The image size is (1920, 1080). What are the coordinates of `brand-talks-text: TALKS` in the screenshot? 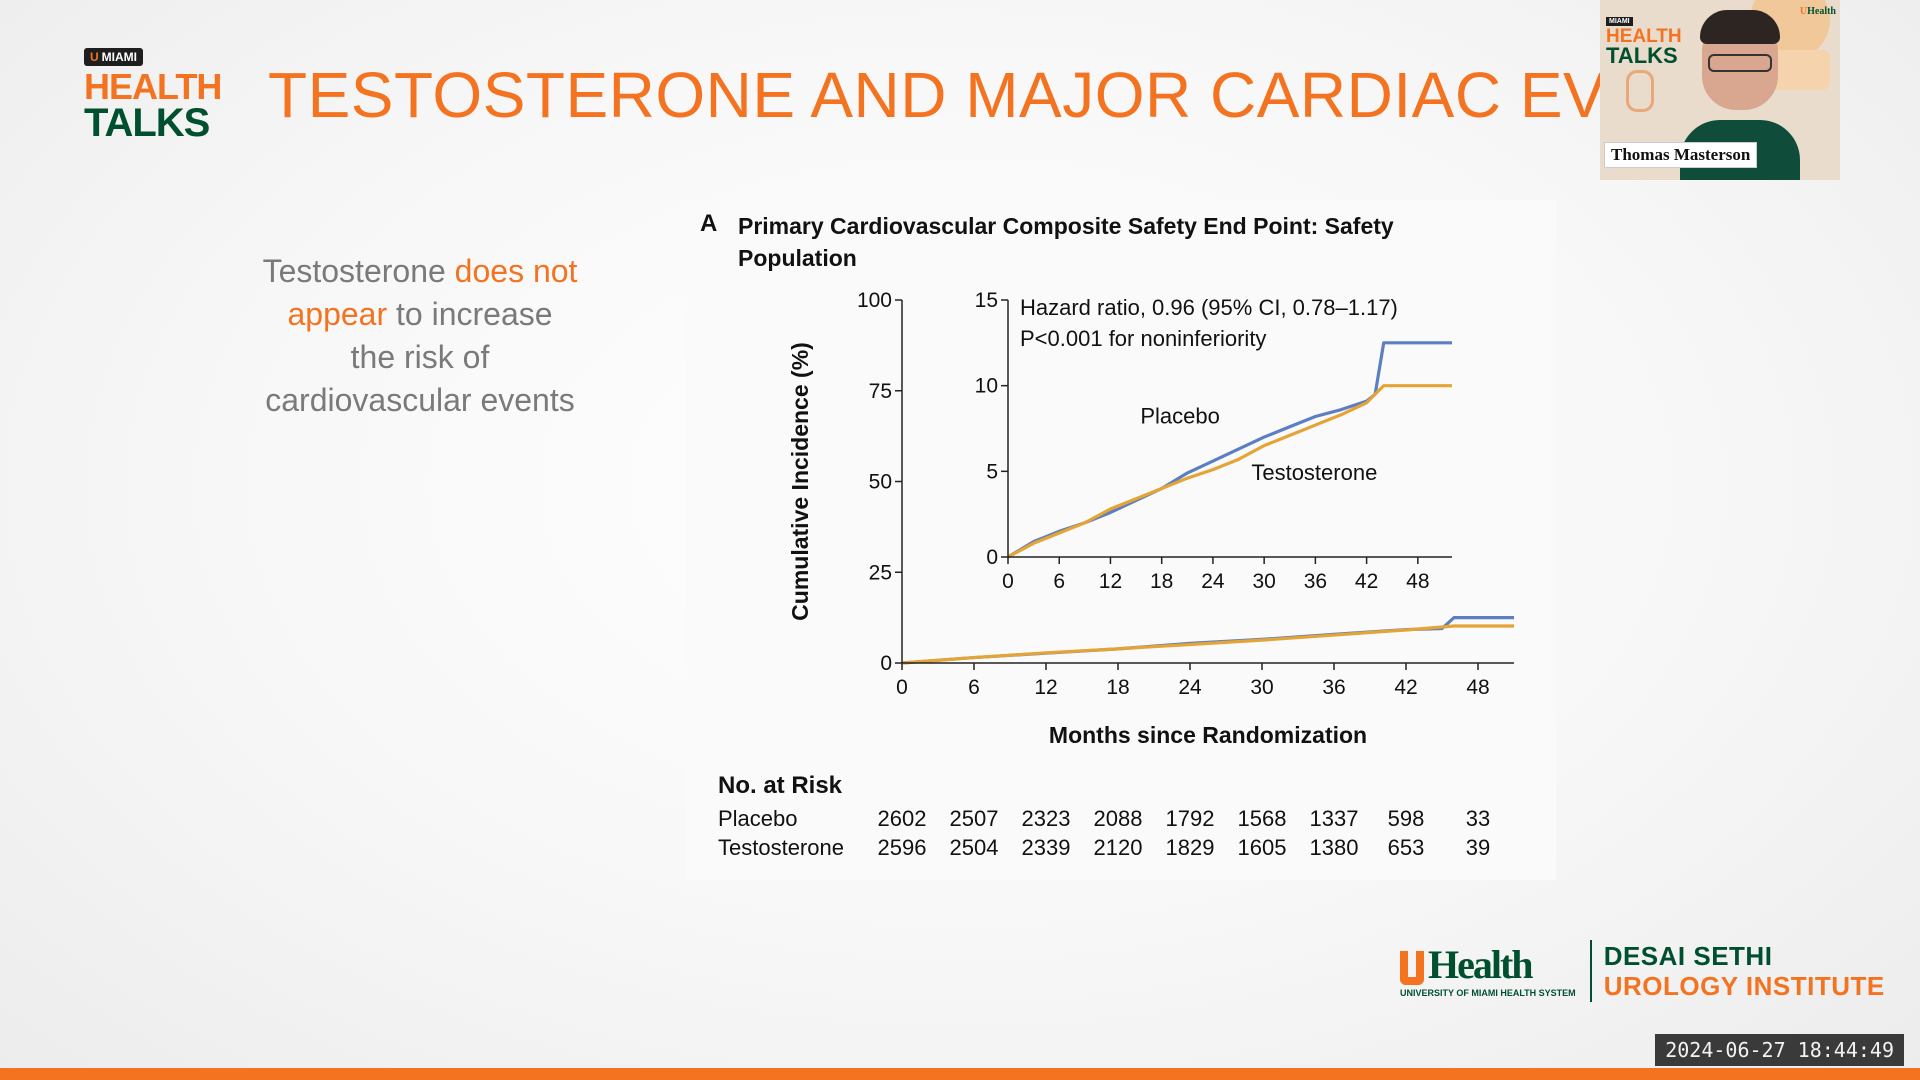 It's located at (147, 123).